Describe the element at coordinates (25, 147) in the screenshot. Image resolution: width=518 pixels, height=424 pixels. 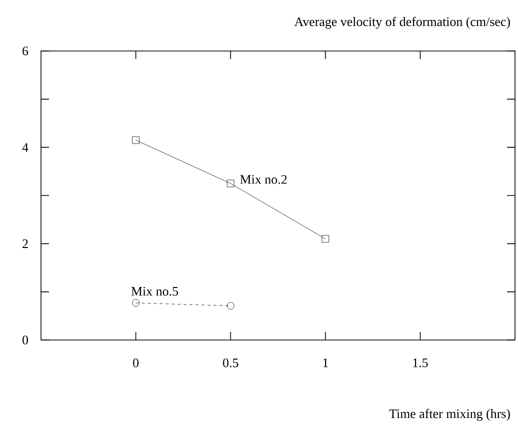
I see `y-tick-label: 4` at that location.